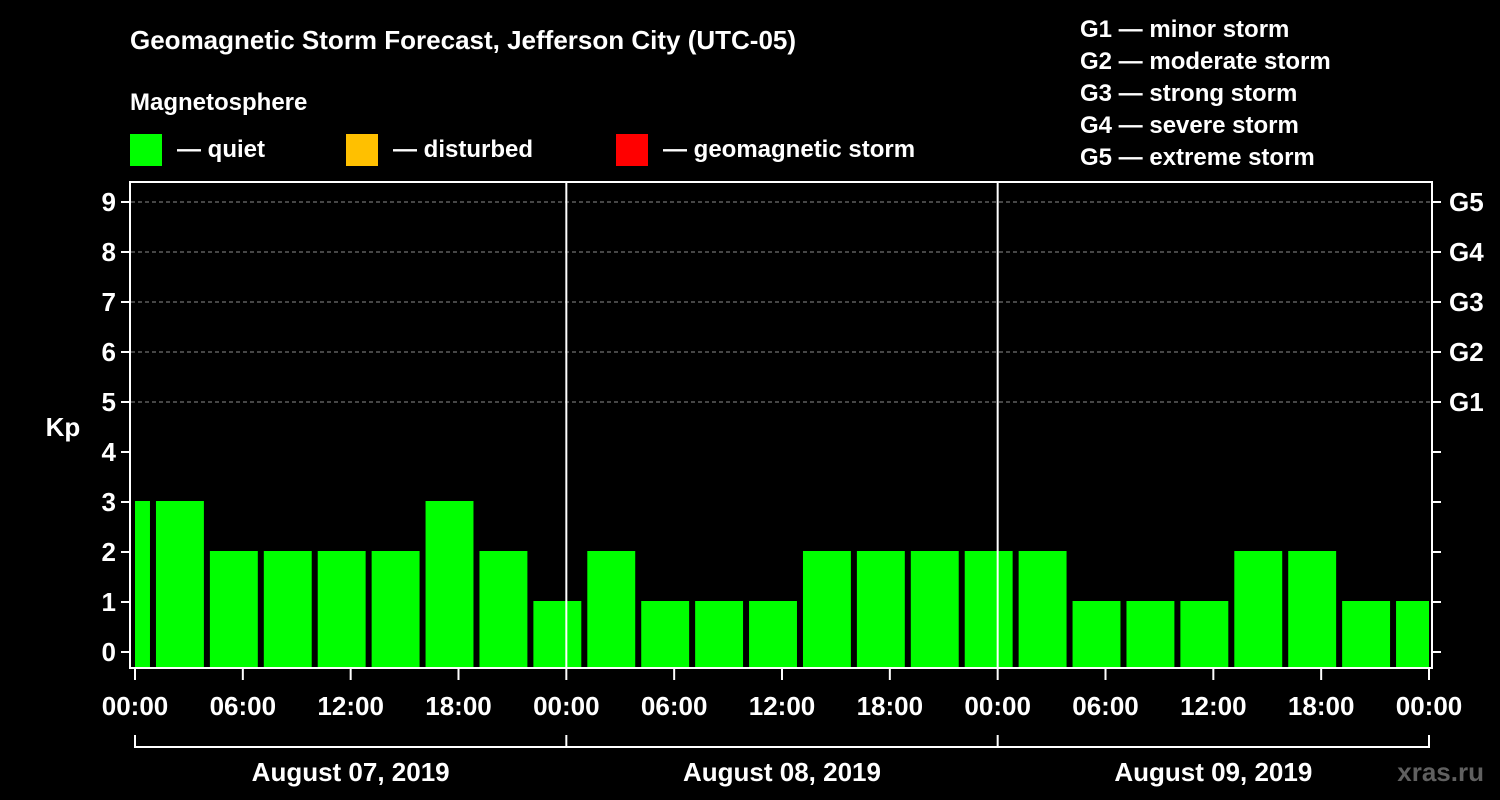 The image size is (1500, 800). What do you see at coordinates (350, 706) in the screenshot?
I see `x-tick-label-2: 12:00` at bounding box center [350, 706].